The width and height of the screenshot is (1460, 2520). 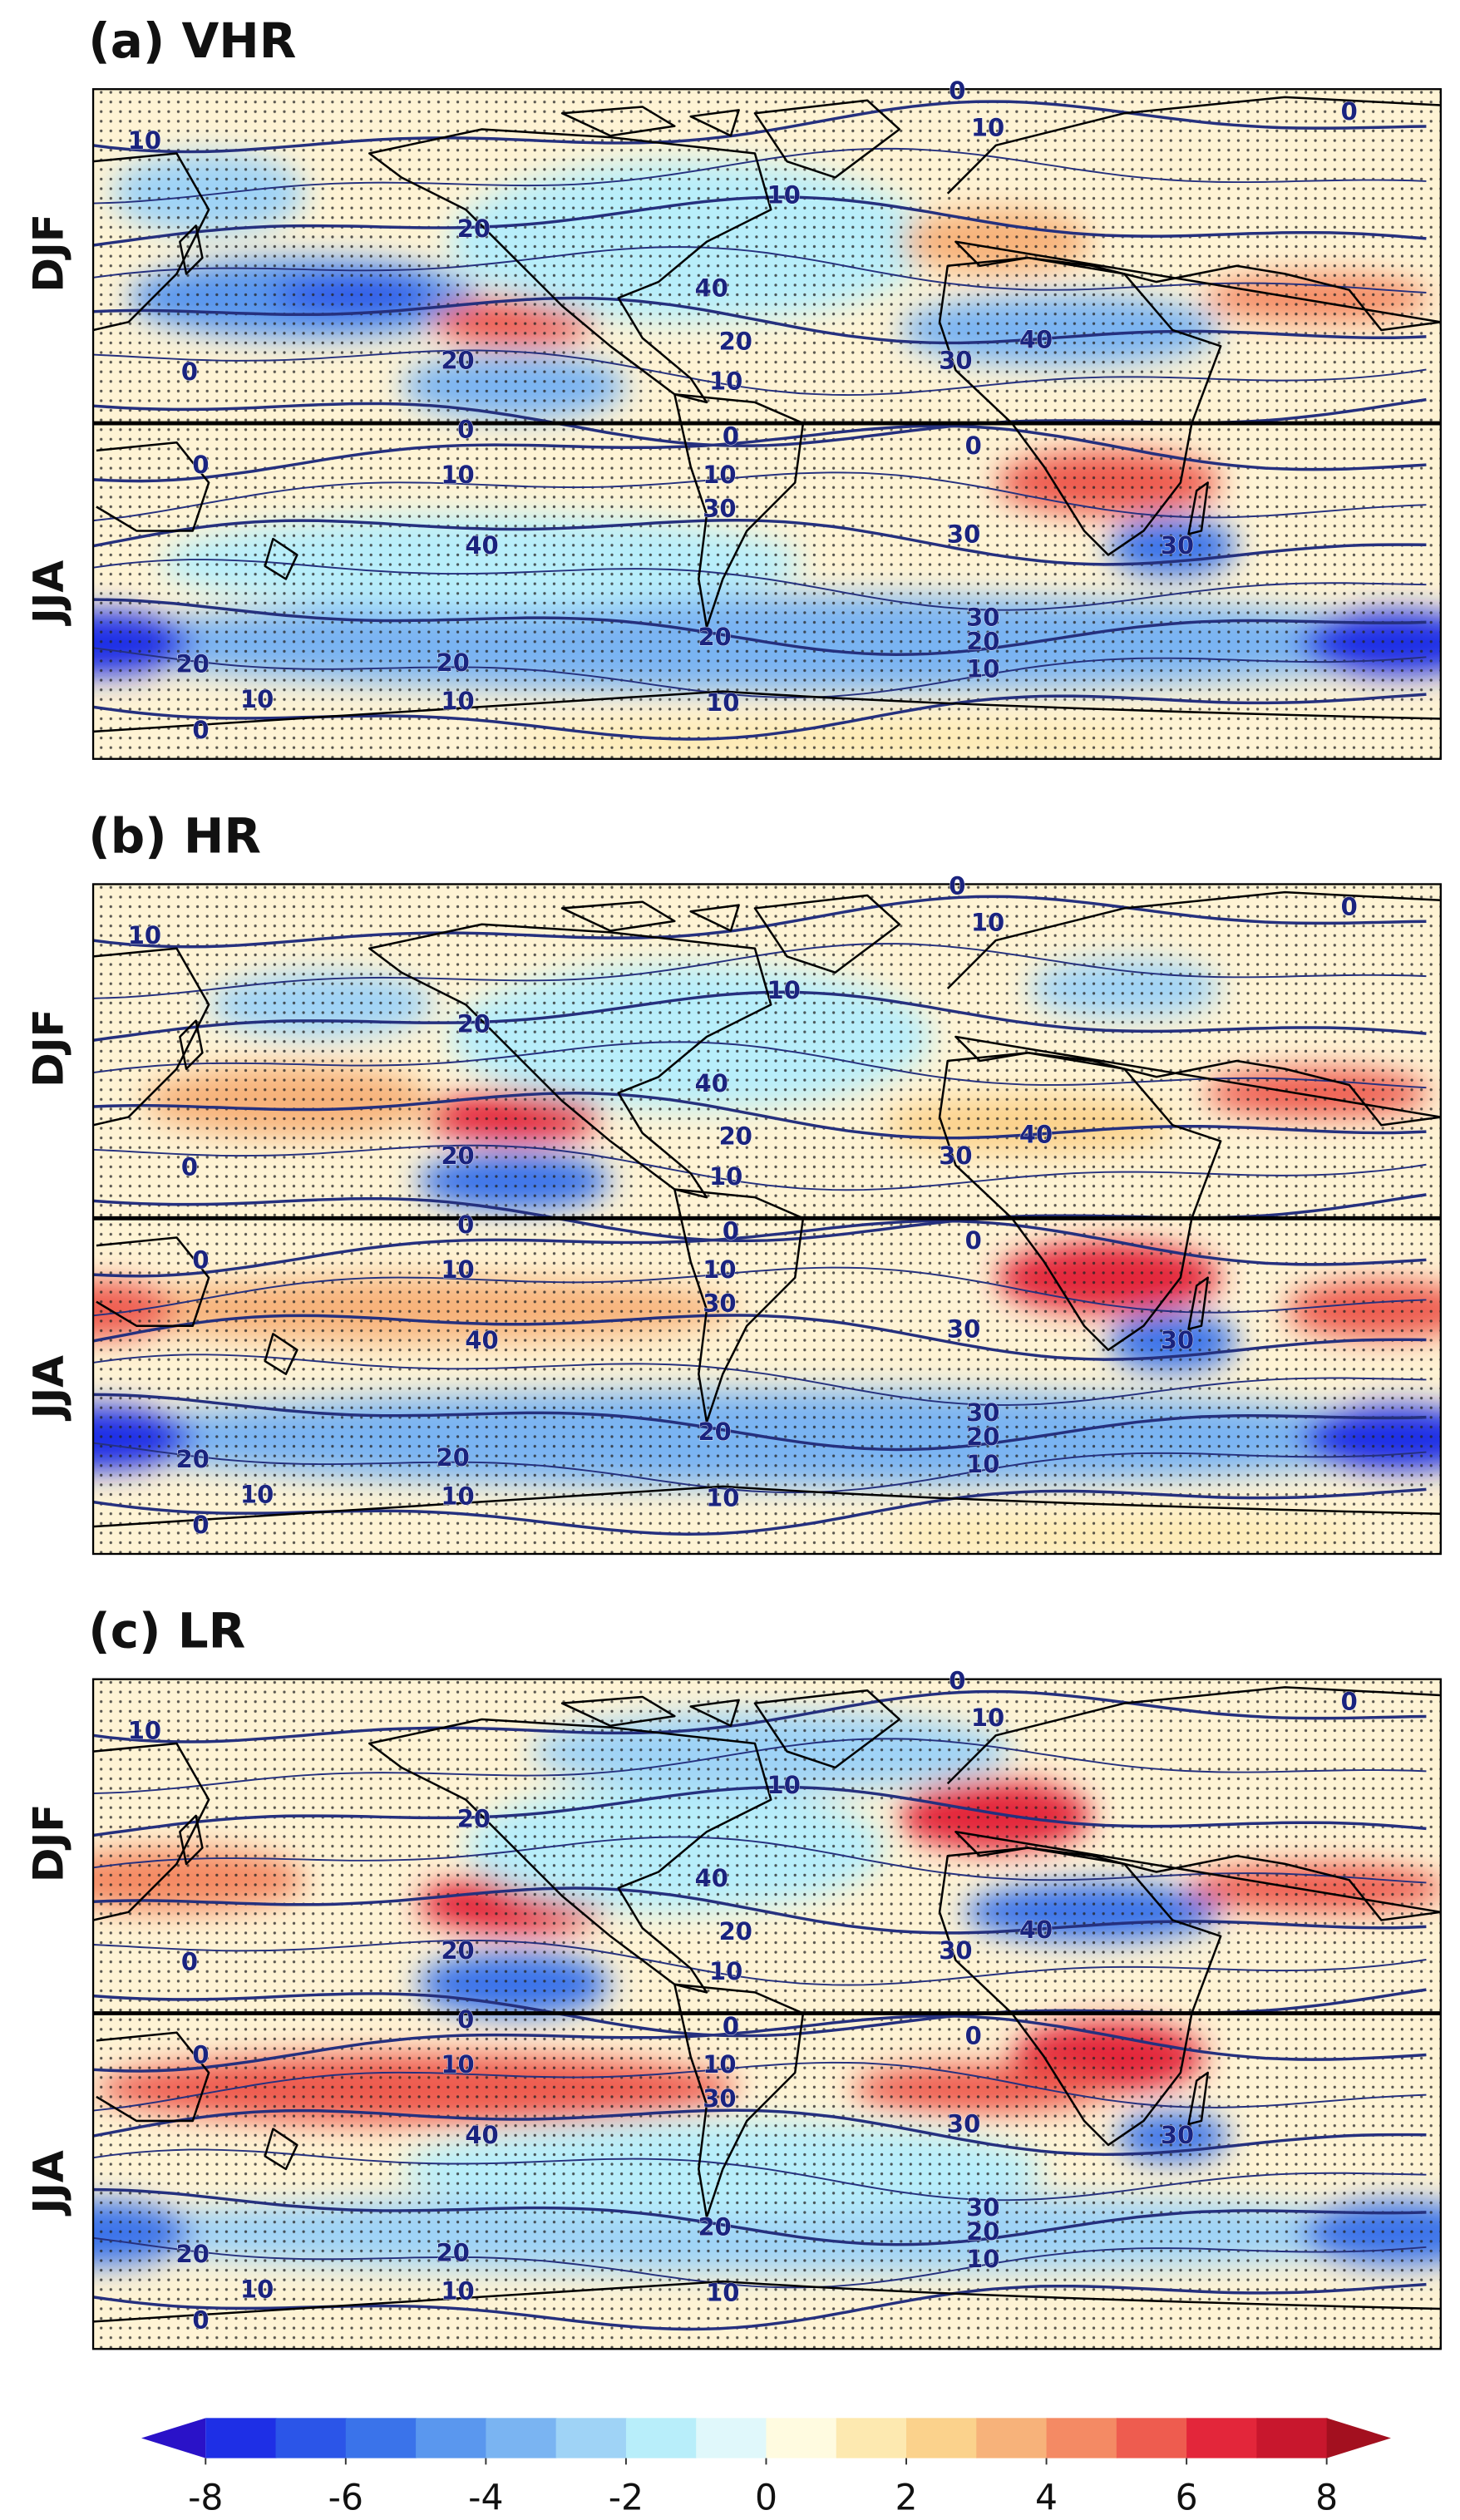 What do you see at coordinates (485, 2498) in the screenshot?
I see `colorbar-tick-label: -4` at bounding box center [485, 2498].